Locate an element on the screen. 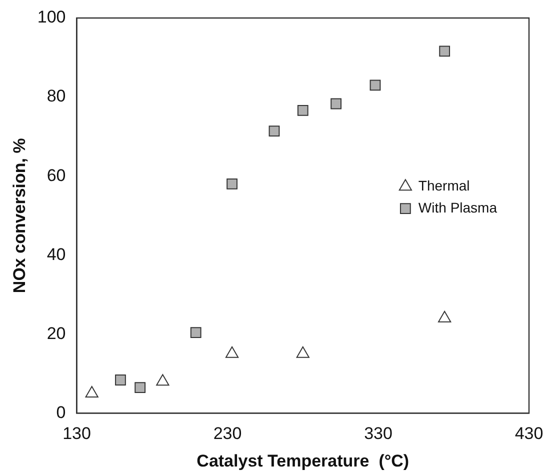 This screenshot has width=549, height=476. y-tick-label: 80 is located at coordinates (56, 96).